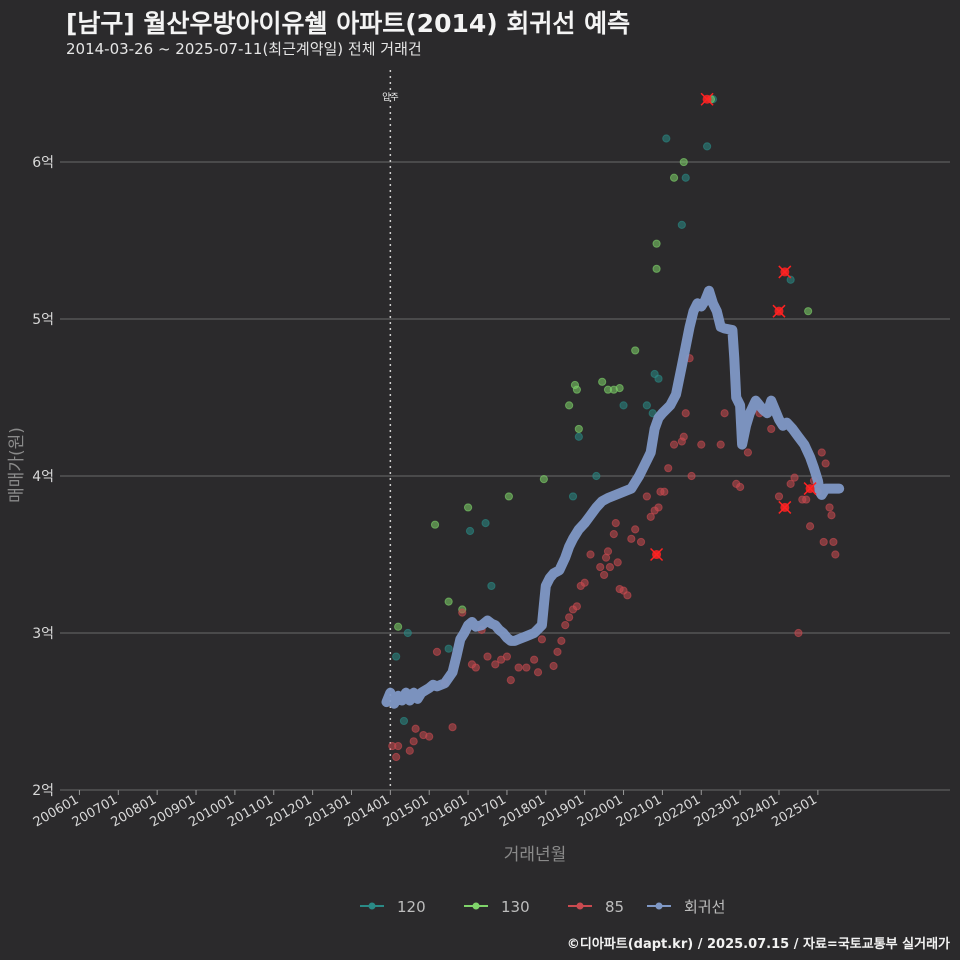 Image resolution: width=960 pixels, height=960 pixels. Describe the element at coordinates (704, 907) in the screenshot. I see `legend-label: 회귀선` at that location.